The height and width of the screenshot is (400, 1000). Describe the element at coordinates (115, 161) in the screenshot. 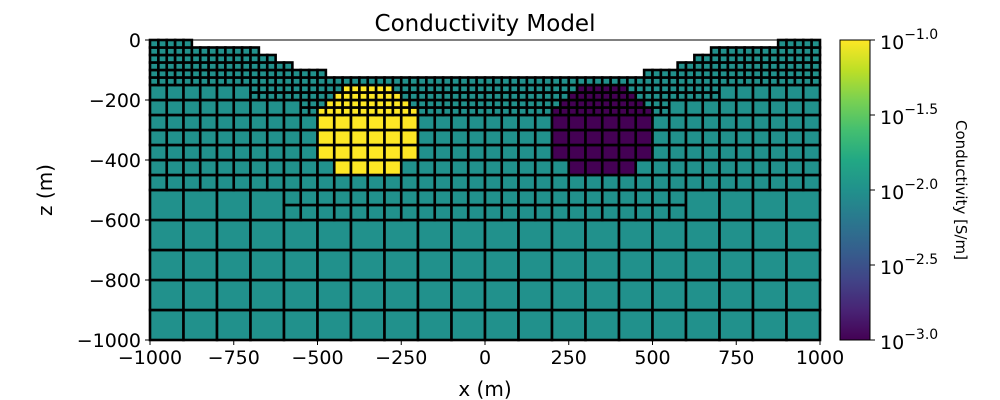

I see `y-tick-label: −400` at that location.